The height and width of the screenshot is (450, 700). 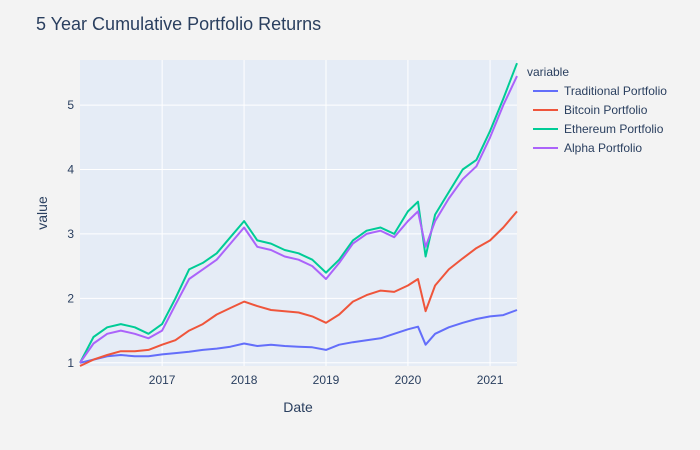 I want to click on y-tick-label: 1, so click(x=70, y=363).